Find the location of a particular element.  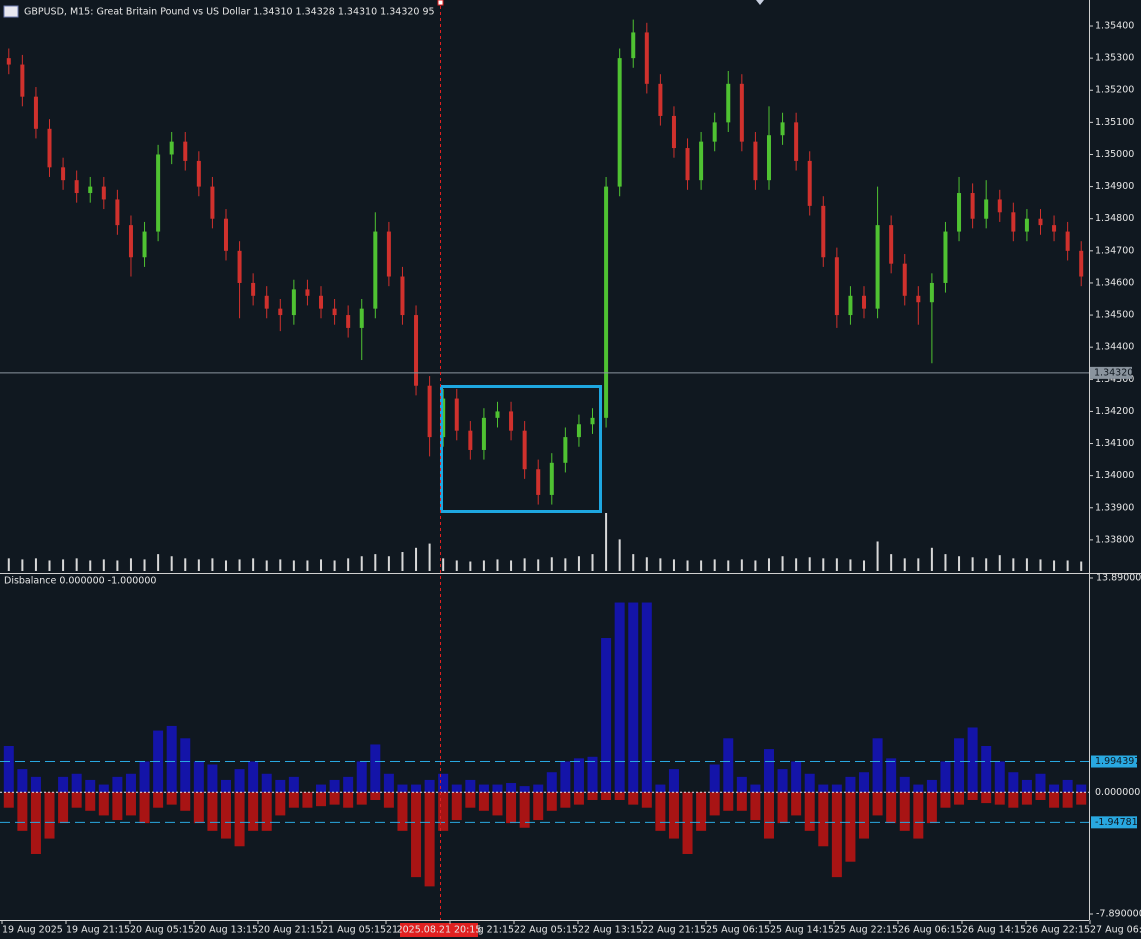

x-tick-label: 21 Aug 05:15 is located at coordinates (354, 930).